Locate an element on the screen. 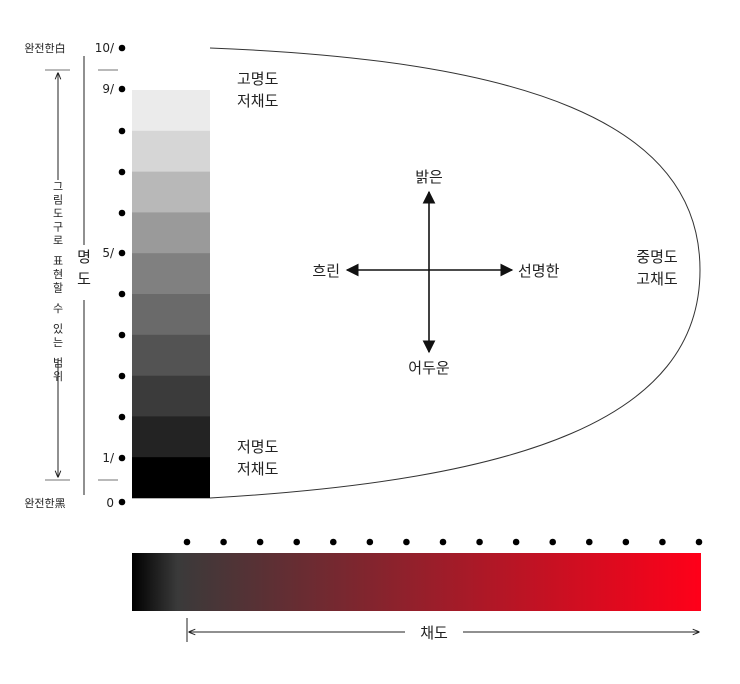 The height and width of the screenshot is (684, 740). compass-label-dark: 어두운 is located at coordinates (429, 368).